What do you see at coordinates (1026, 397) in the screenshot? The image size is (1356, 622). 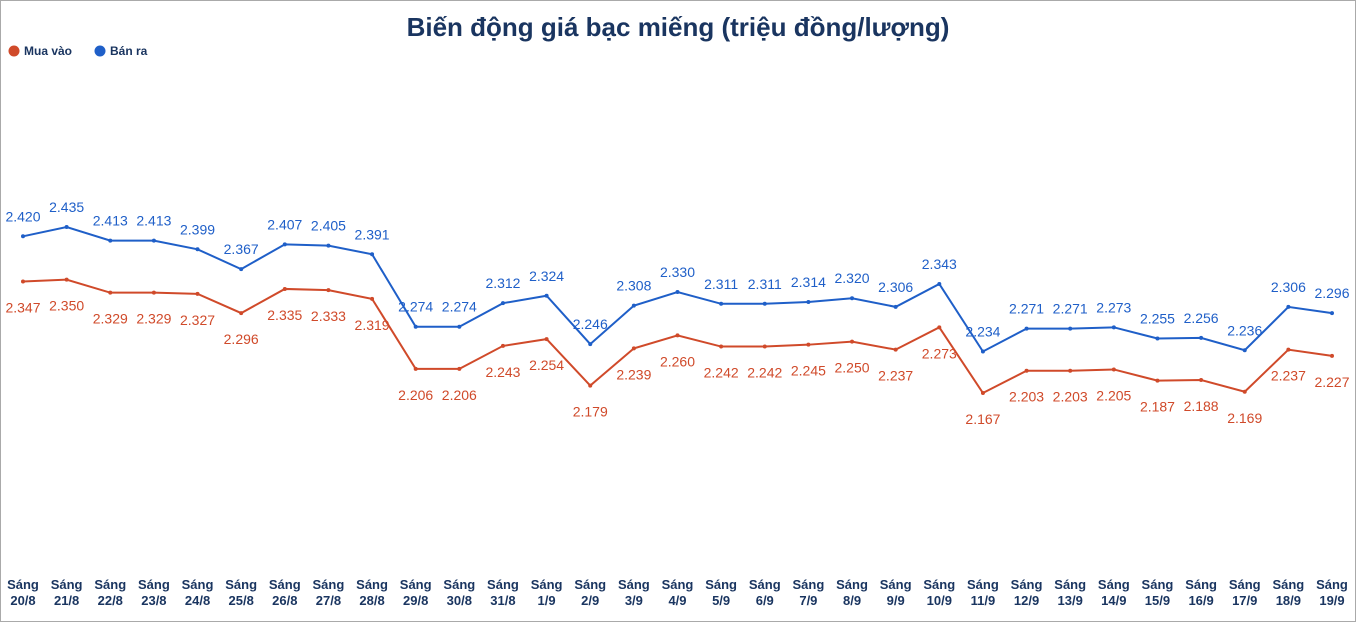 I see `data-label: 2.203` at bounding box center [1026, 397].